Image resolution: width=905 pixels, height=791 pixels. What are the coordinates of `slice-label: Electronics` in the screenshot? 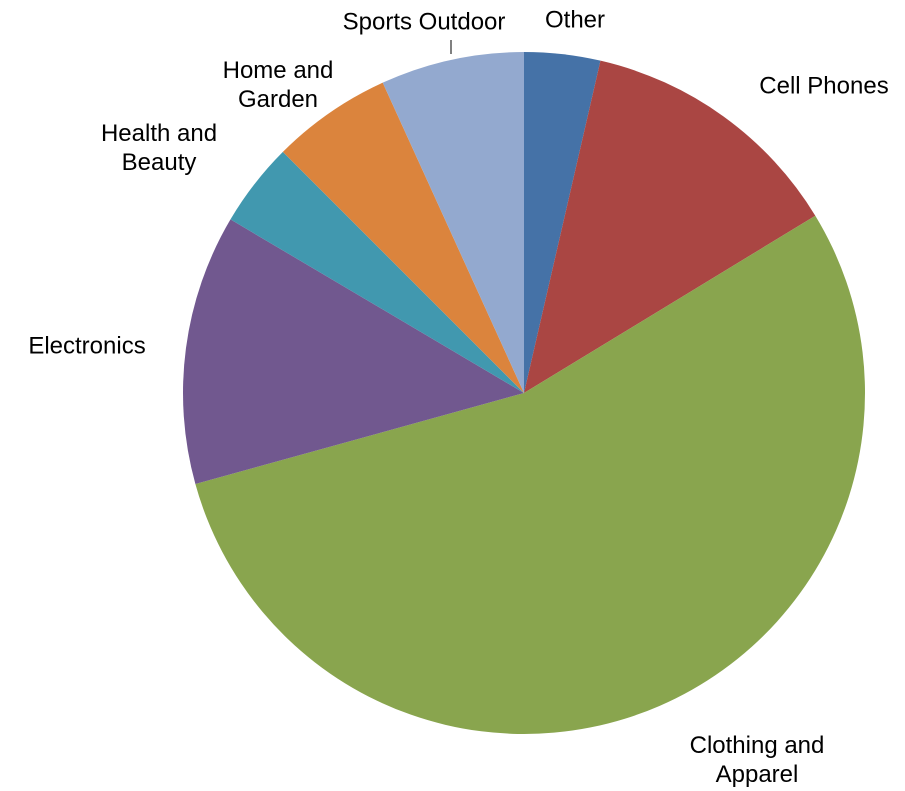 It's located at (87, 346).